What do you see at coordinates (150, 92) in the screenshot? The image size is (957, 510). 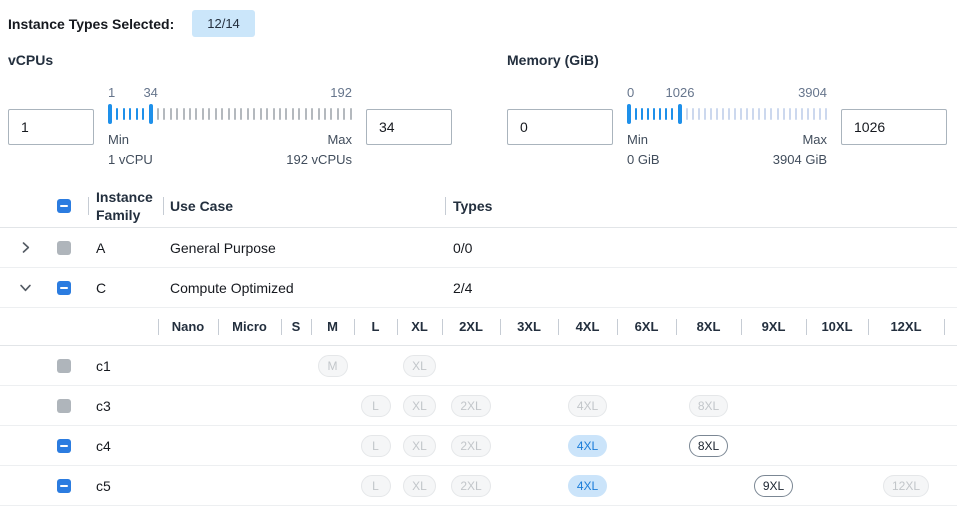 I see `vcpus-scale-mid: 34` at bounding box center [150, 92].